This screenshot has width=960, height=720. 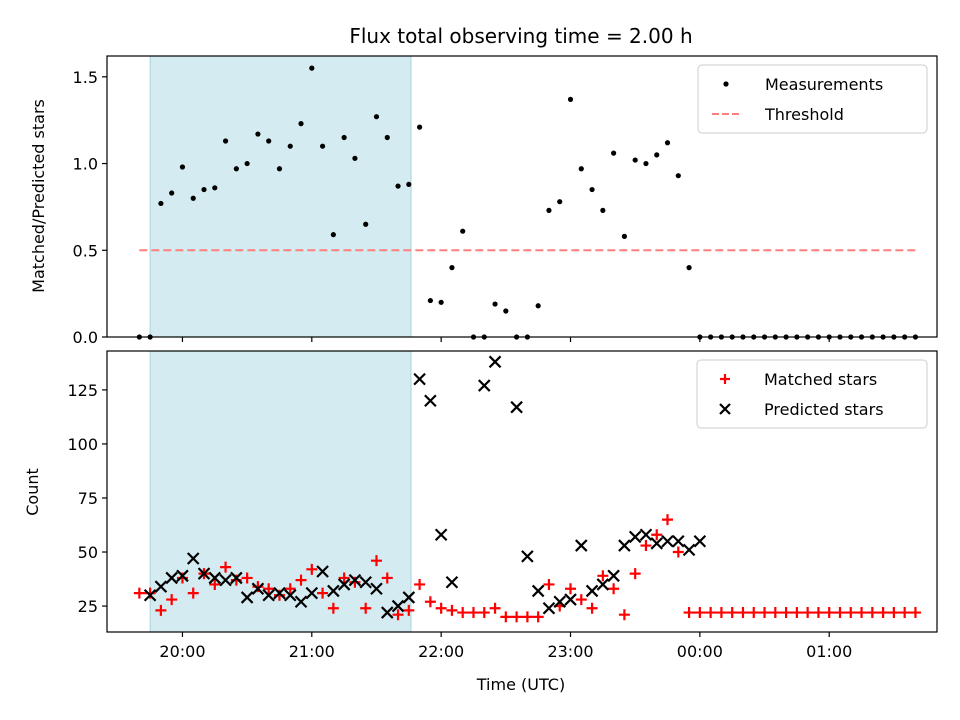 What do you see at coordinates (88, 606) in the screenshot?
I see `y-tick-label: 25` at bounding box center [88, 606].